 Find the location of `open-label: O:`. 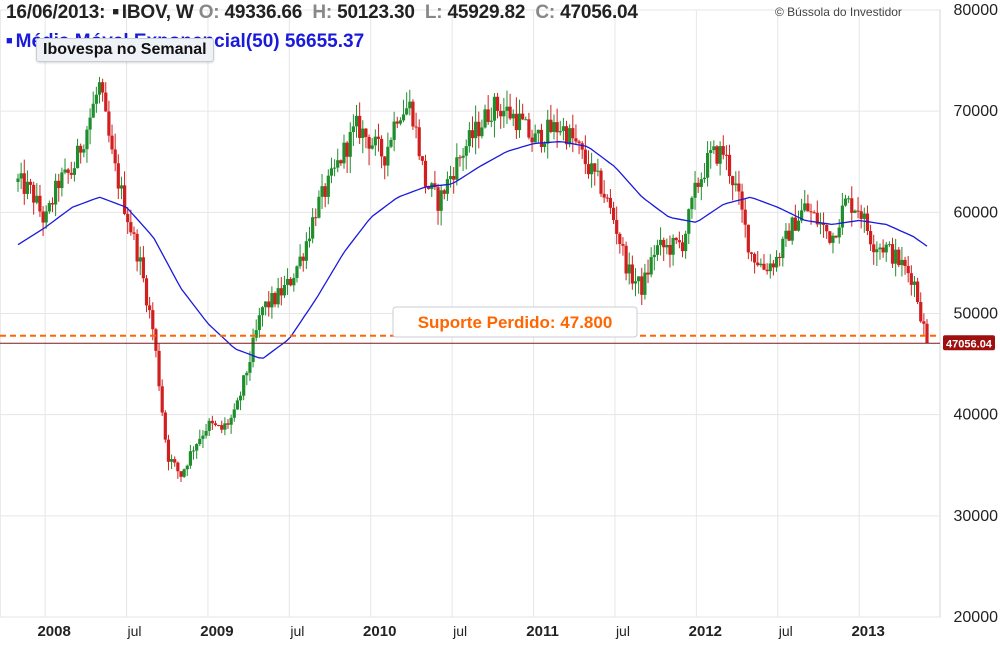

open-label: O: is located at coordinates (209, 12).